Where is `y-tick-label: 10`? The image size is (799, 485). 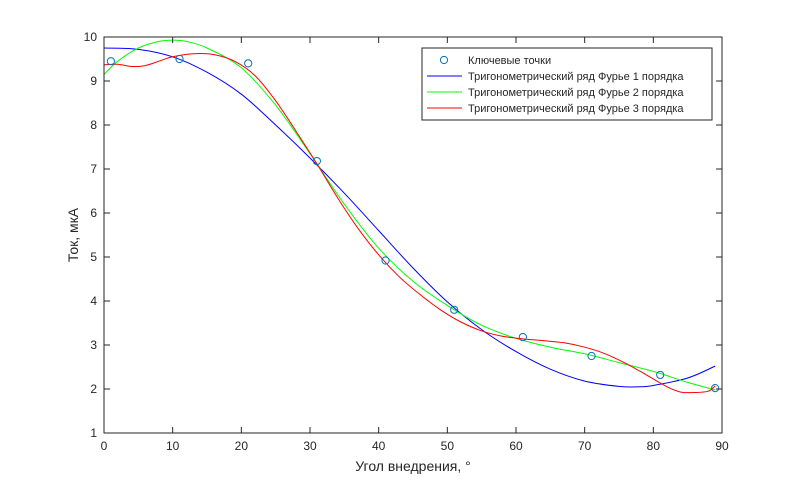 y-tick-label: 10 is located at coordinates (91, 37).